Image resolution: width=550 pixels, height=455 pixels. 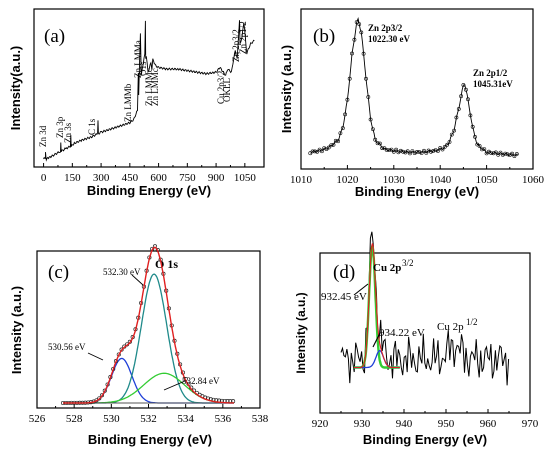 What do you see at coordinates (128, 102) in the screenshot?
I see `ann-zn-lmmb: Zn LMMb` at bounding box center [128, 102].